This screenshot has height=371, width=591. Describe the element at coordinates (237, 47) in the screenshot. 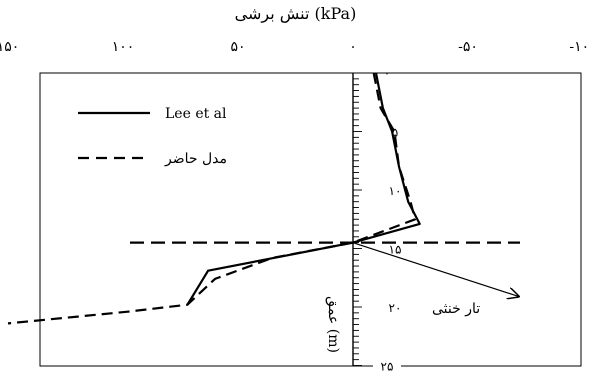

I see `x-tick-label: ۵۰` at that location.